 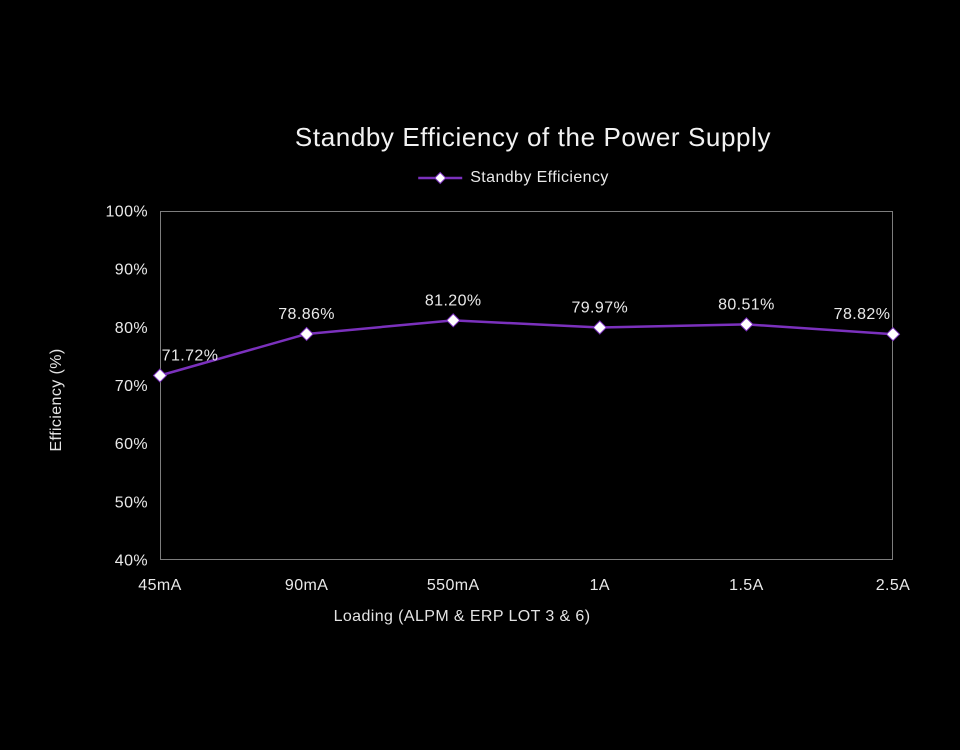 I want to click on x-tick-label: 1.5A, so click(x=746, y=585).